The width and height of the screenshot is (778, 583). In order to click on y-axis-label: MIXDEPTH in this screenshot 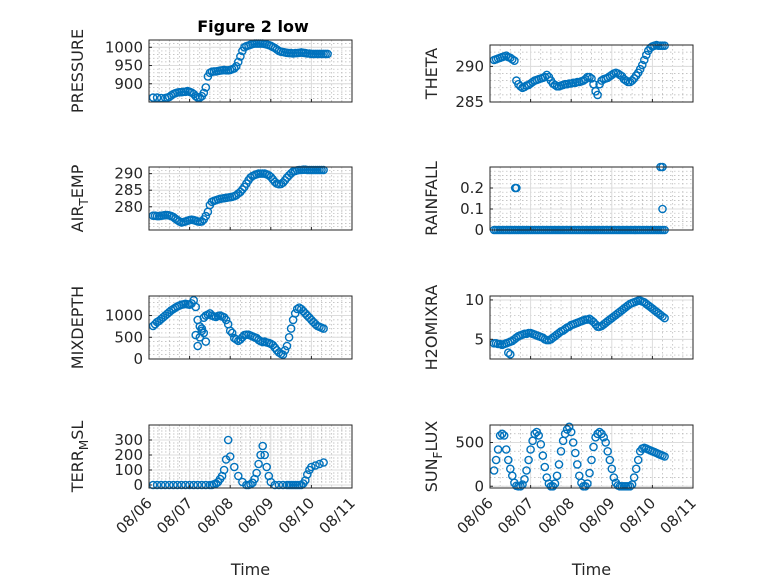, I will do `click(77, 327)`.